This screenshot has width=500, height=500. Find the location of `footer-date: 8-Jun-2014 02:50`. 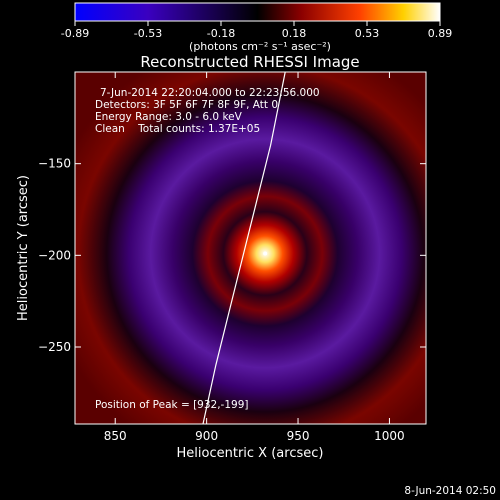

footer-date: 8-Jun-2014 02:50 is located at coordinates (450, 491).